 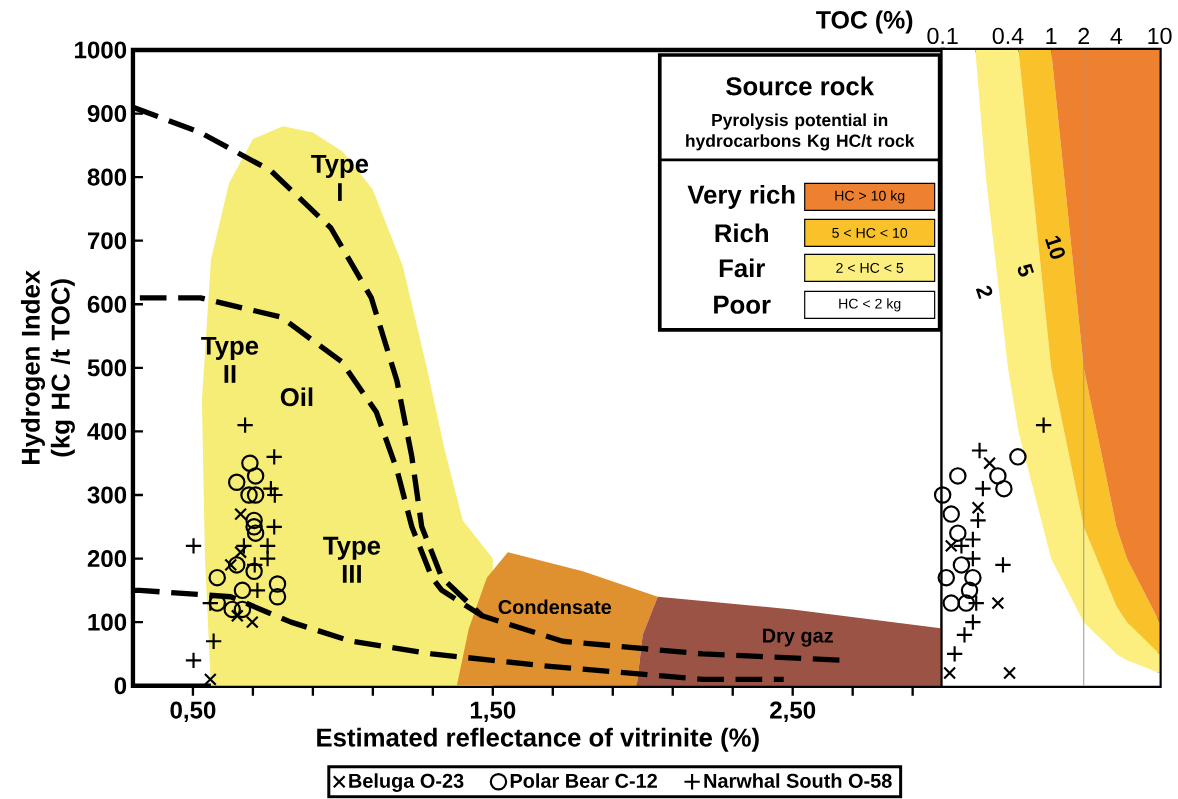 What do you see at coordinates (870, 268) in the screenshot?
I see `text: 2 < HC < 5` at bounding box center [870, 268].